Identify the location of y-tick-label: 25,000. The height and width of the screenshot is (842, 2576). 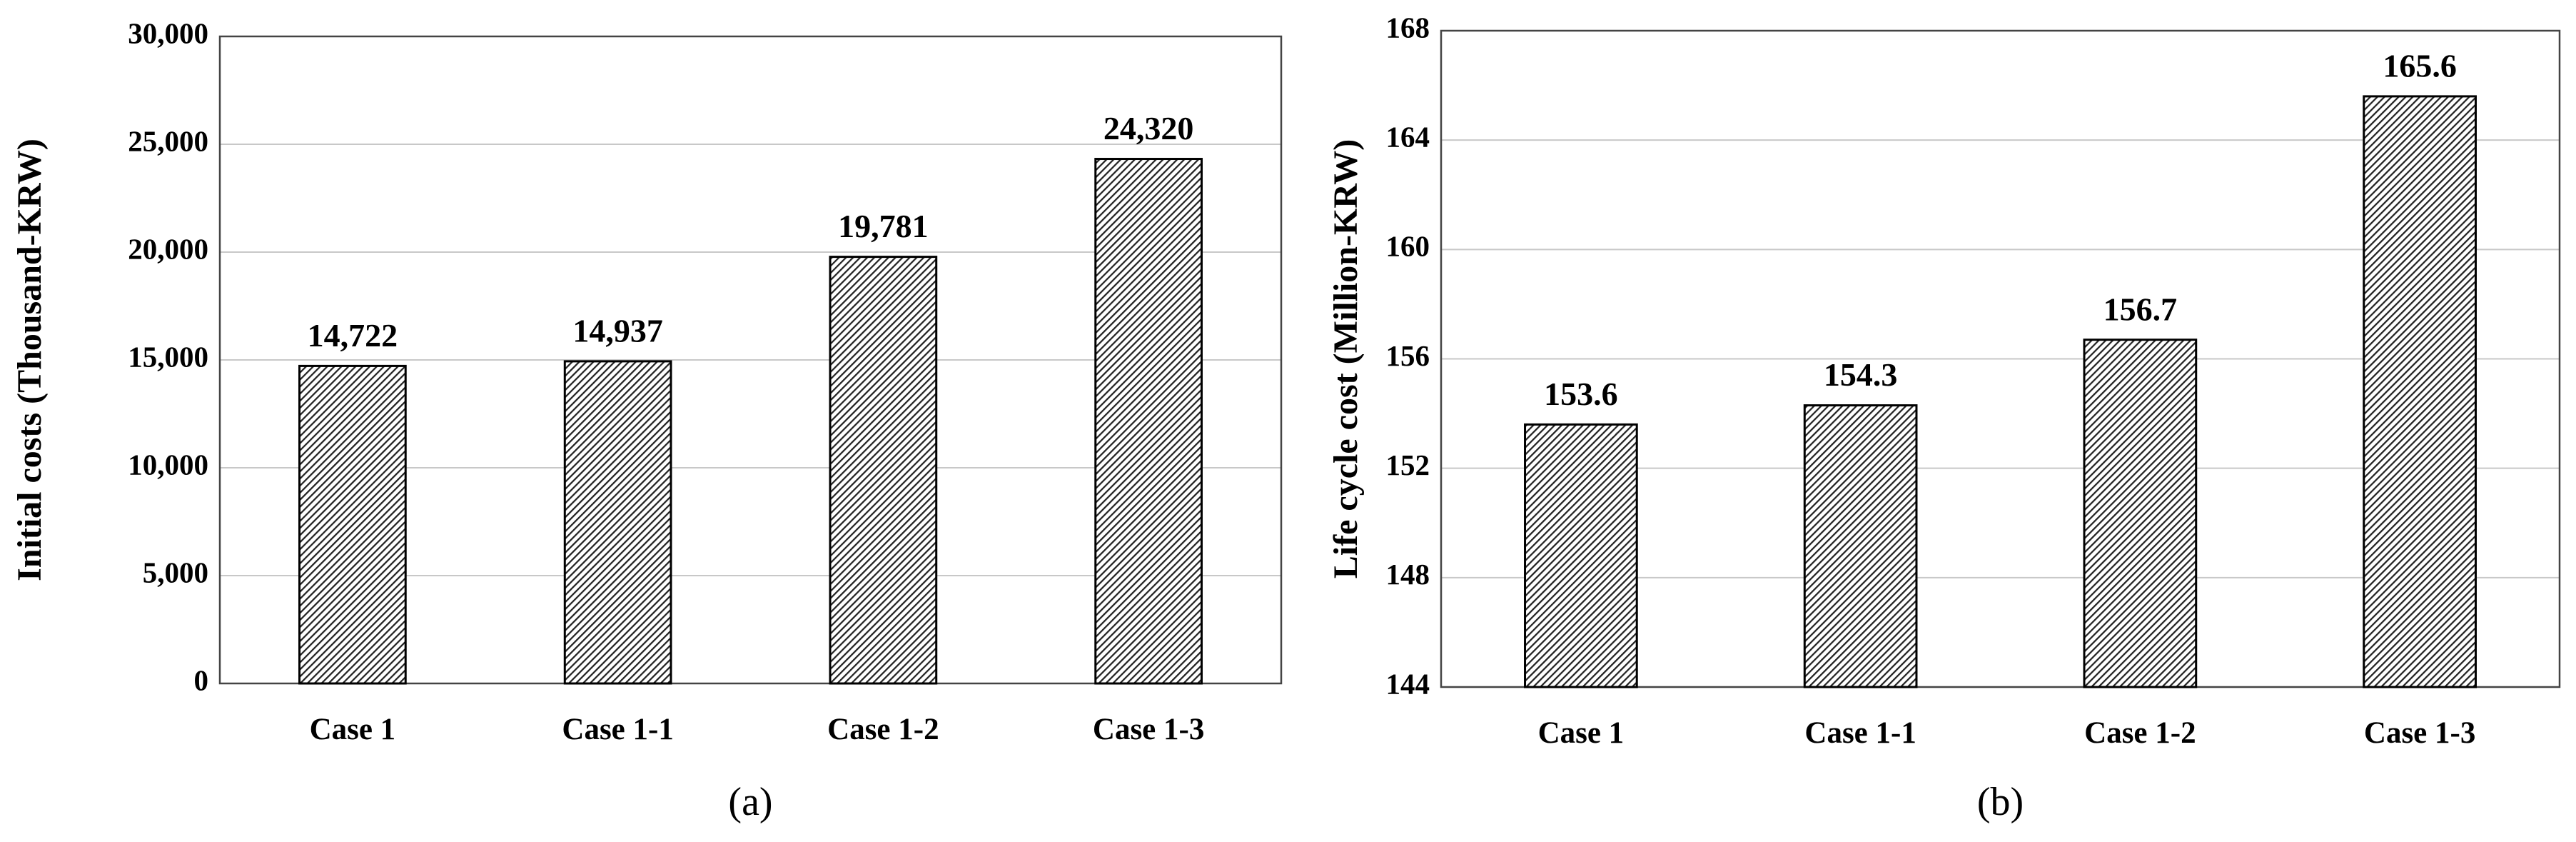
(168, 140).